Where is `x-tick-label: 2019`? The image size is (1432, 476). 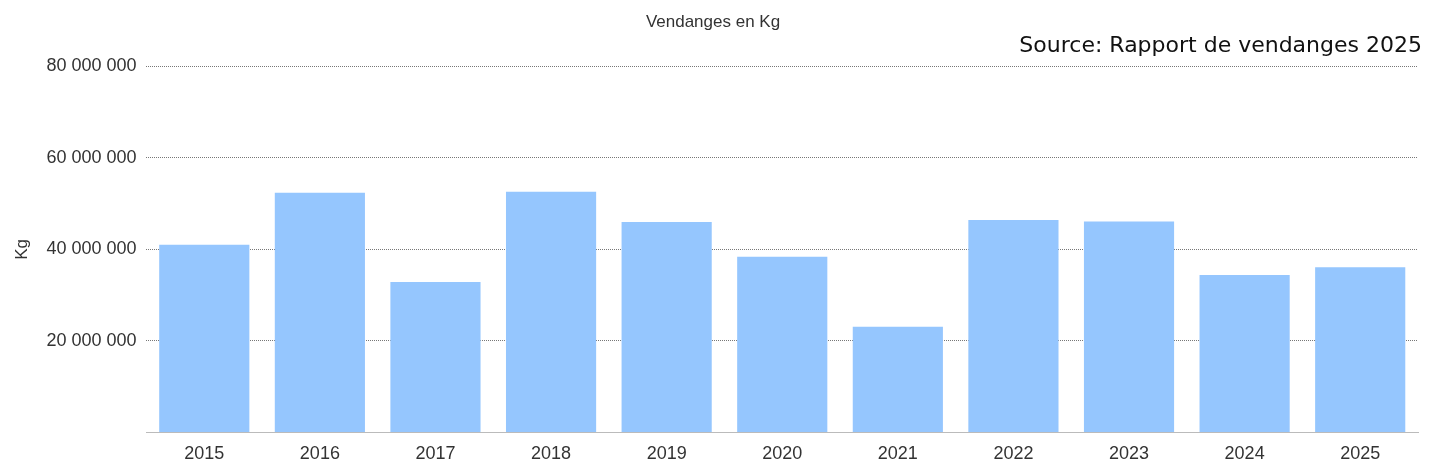
x-tick-label: 2019 is located at coordinates (666, 453).